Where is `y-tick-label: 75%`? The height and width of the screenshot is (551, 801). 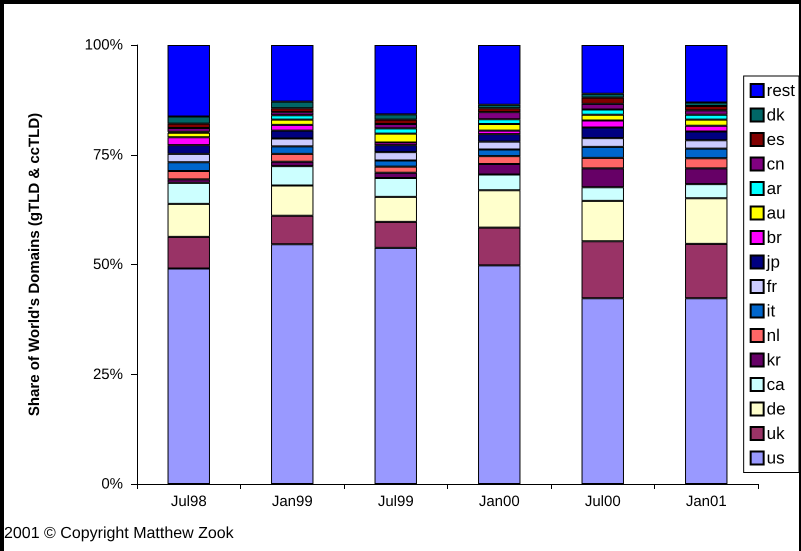 y-tick-label: 75% is located at coordinates (107, 155).